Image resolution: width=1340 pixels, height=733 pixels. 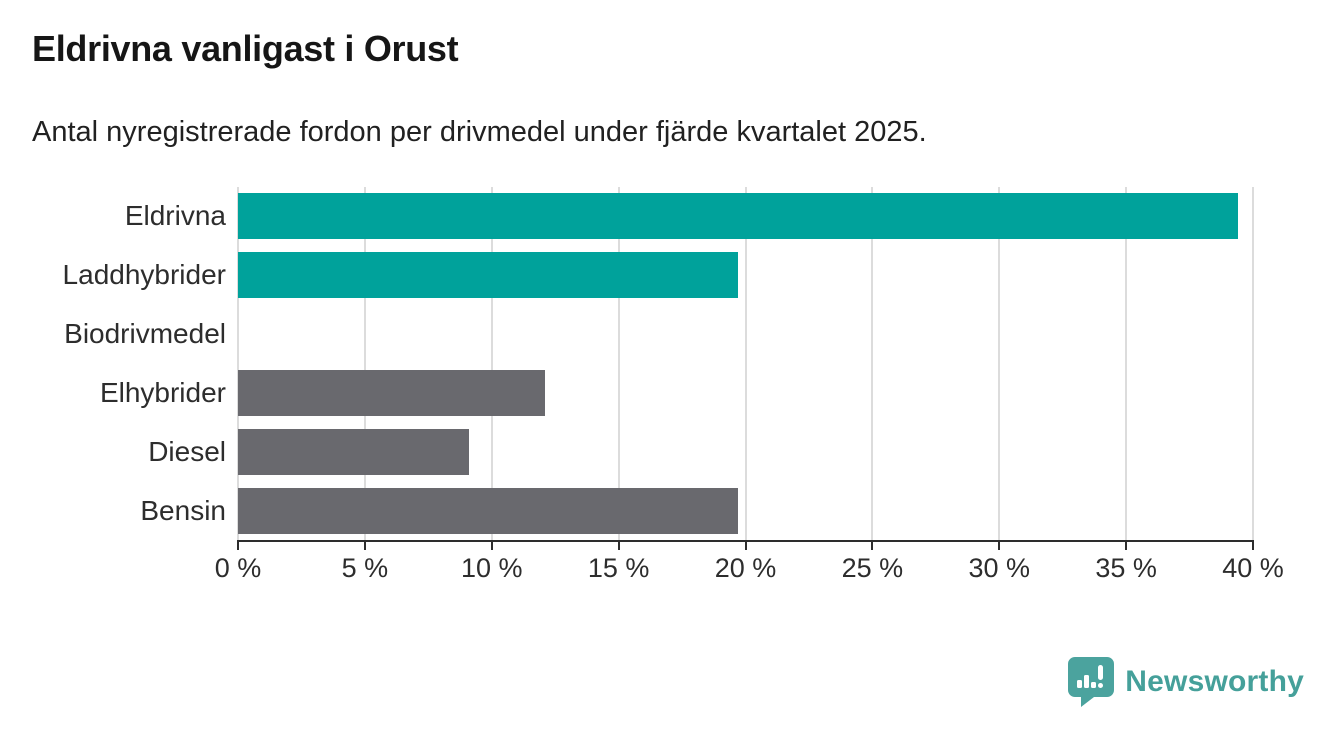 I want to click on x-tick-label: 25 %, so click(x=872, y=568).